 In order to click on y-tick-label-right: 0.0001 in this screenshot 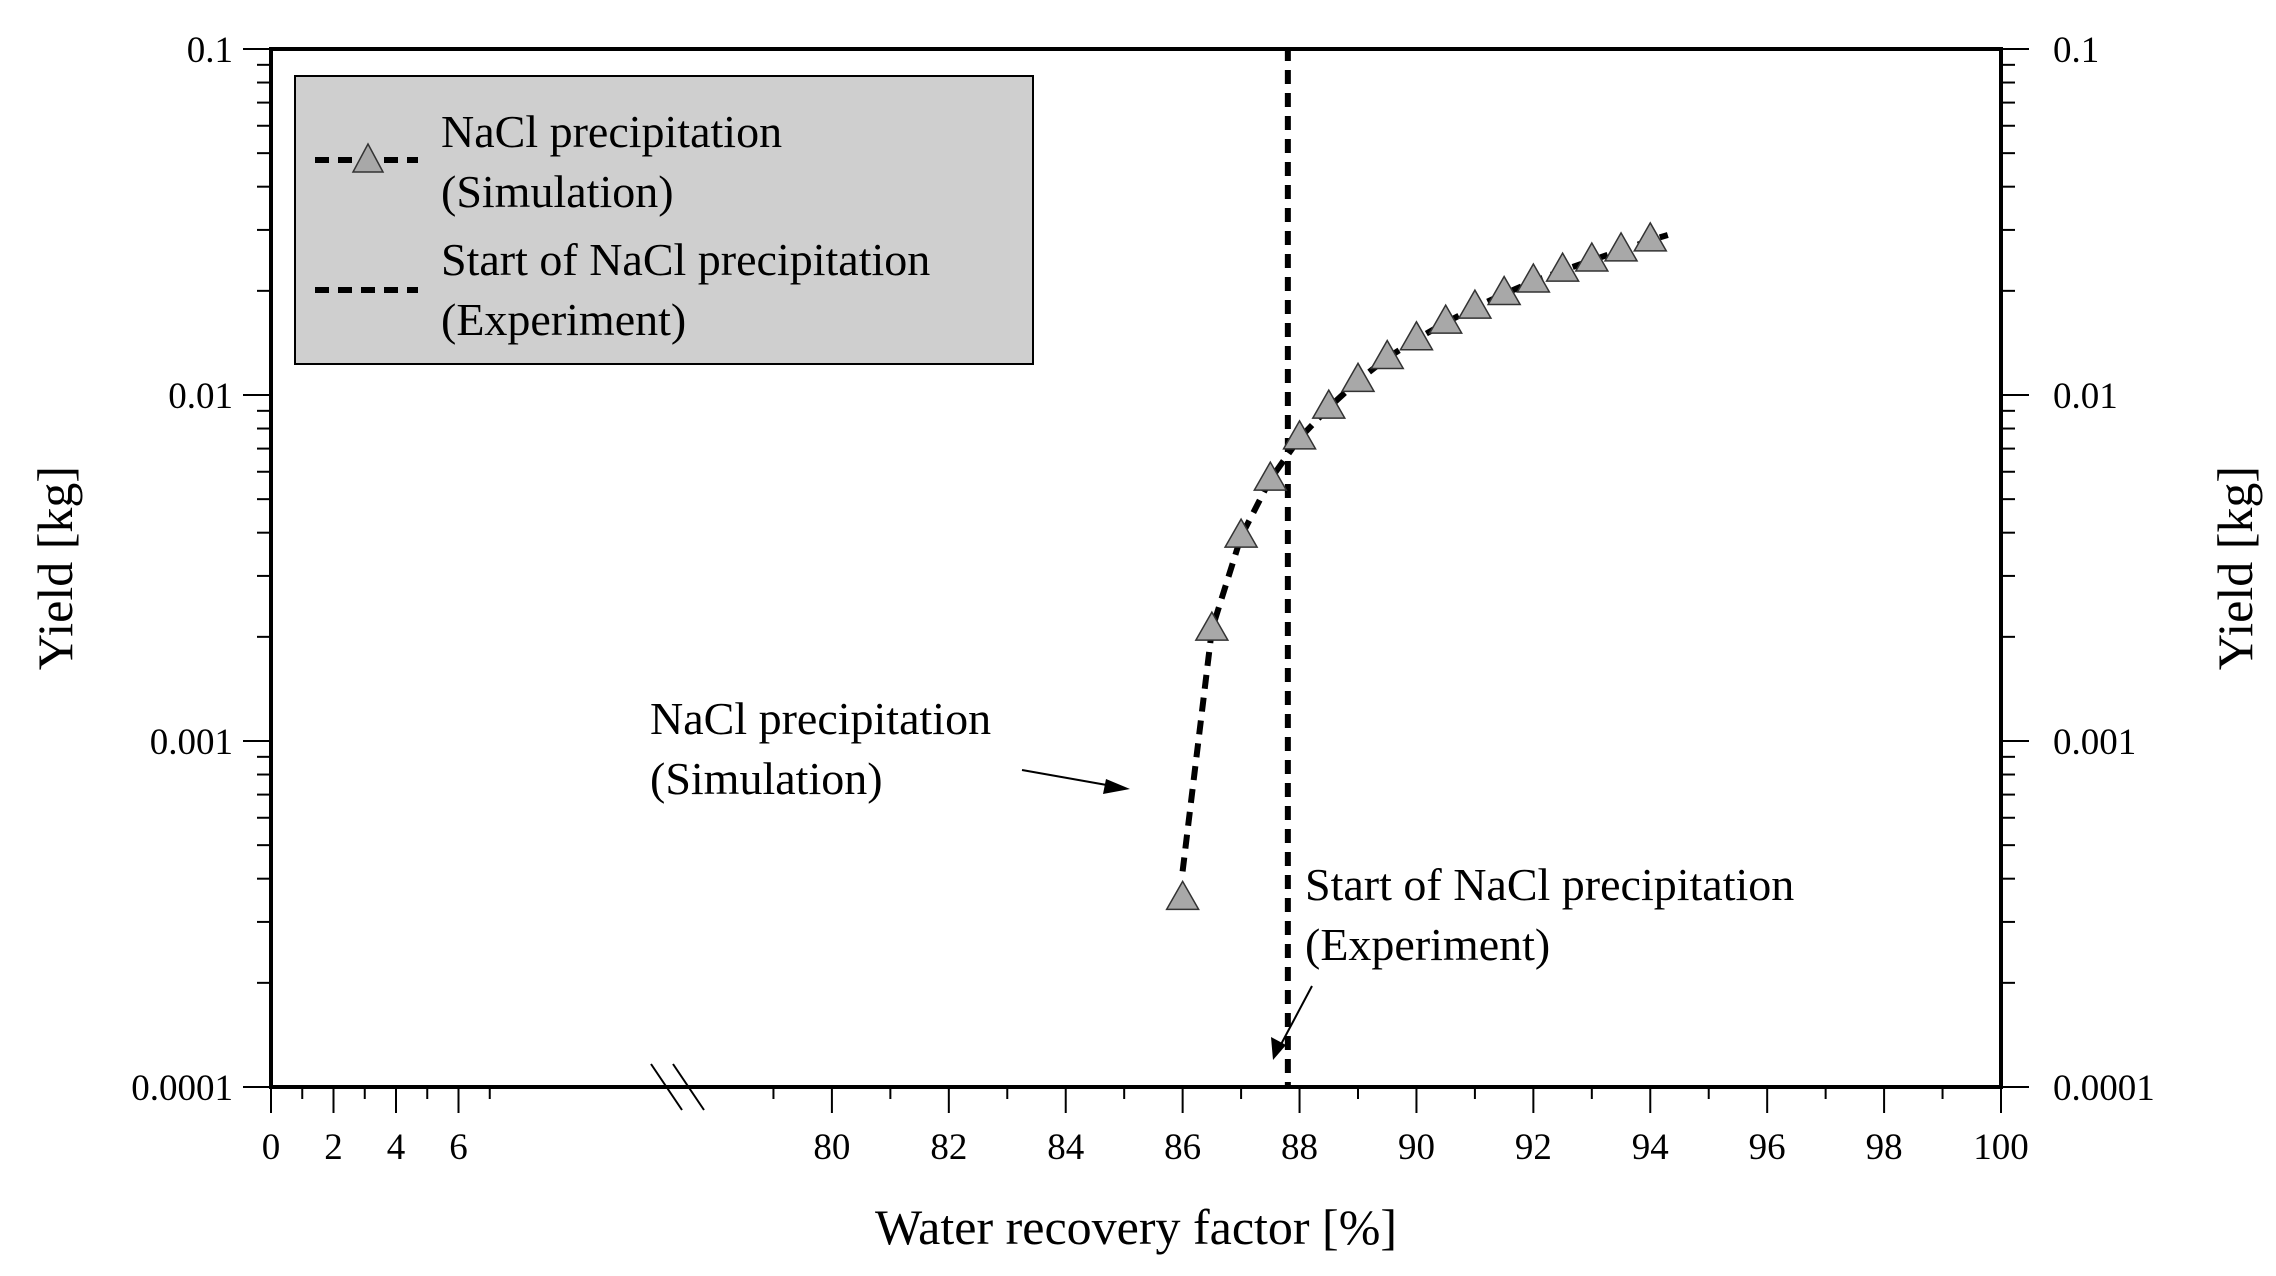, I will do `click(2104, 1088)`.